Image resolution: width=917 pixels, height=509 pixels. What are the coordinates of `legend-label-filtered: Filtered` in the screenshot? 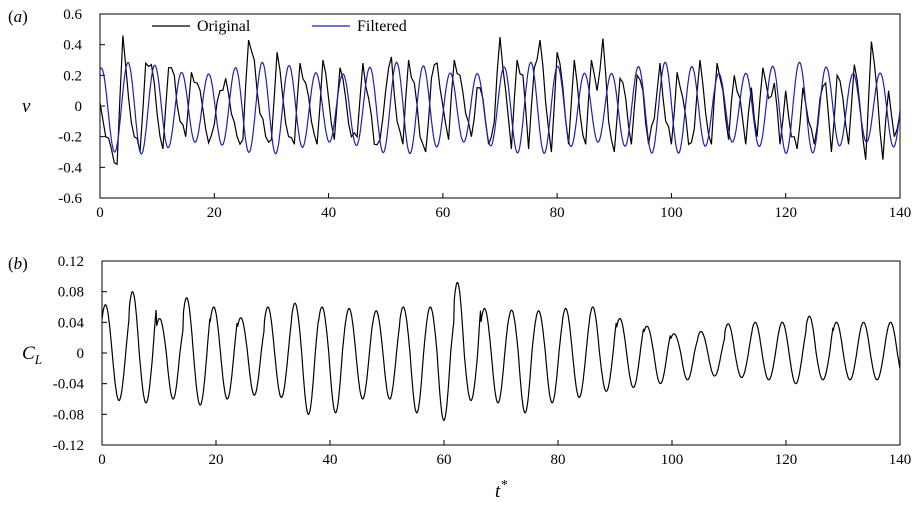 It's located at (382, 26).